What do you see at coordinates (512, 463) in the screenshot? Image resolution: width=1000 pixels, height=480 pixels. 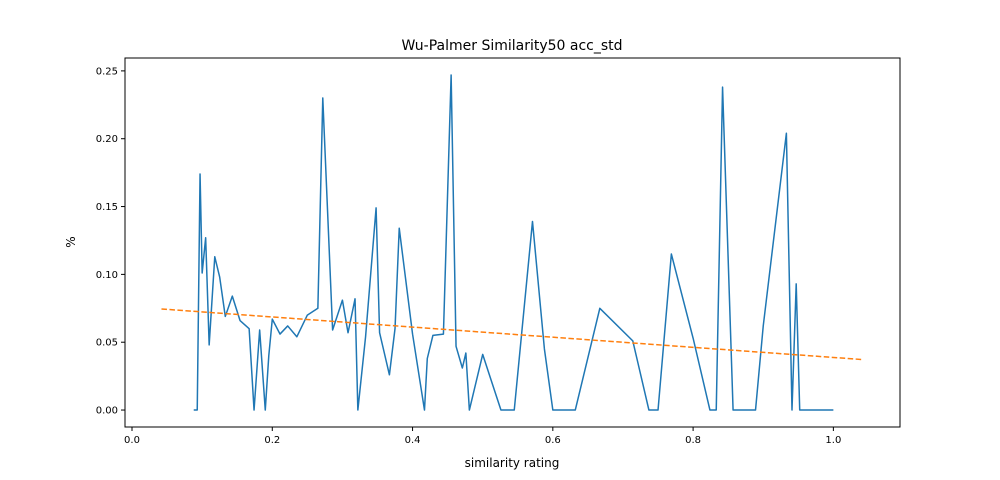 I see `x-axis-label: similarity rating` at bounding box center [512, 463].